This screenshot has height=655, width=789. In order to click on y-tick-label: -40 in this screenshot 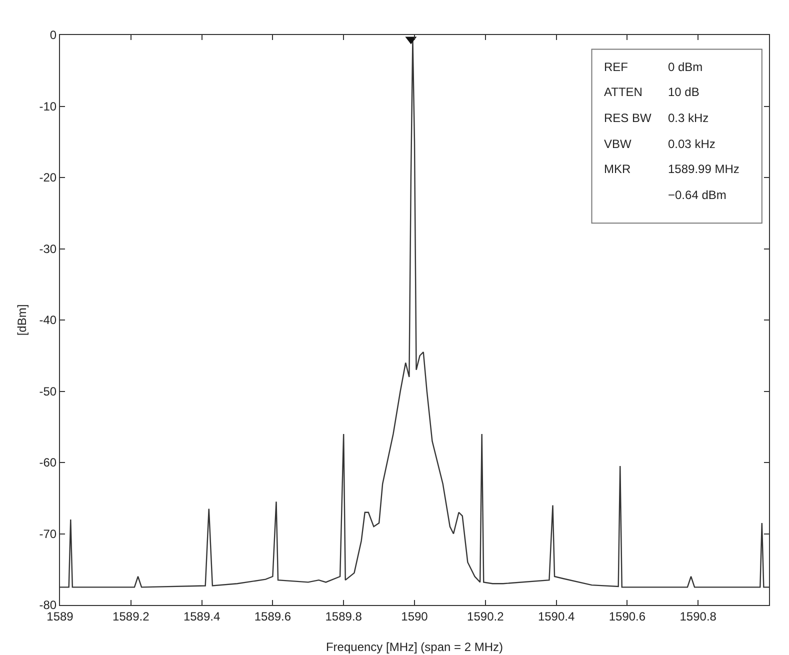, I will do `click(48, 320)`.